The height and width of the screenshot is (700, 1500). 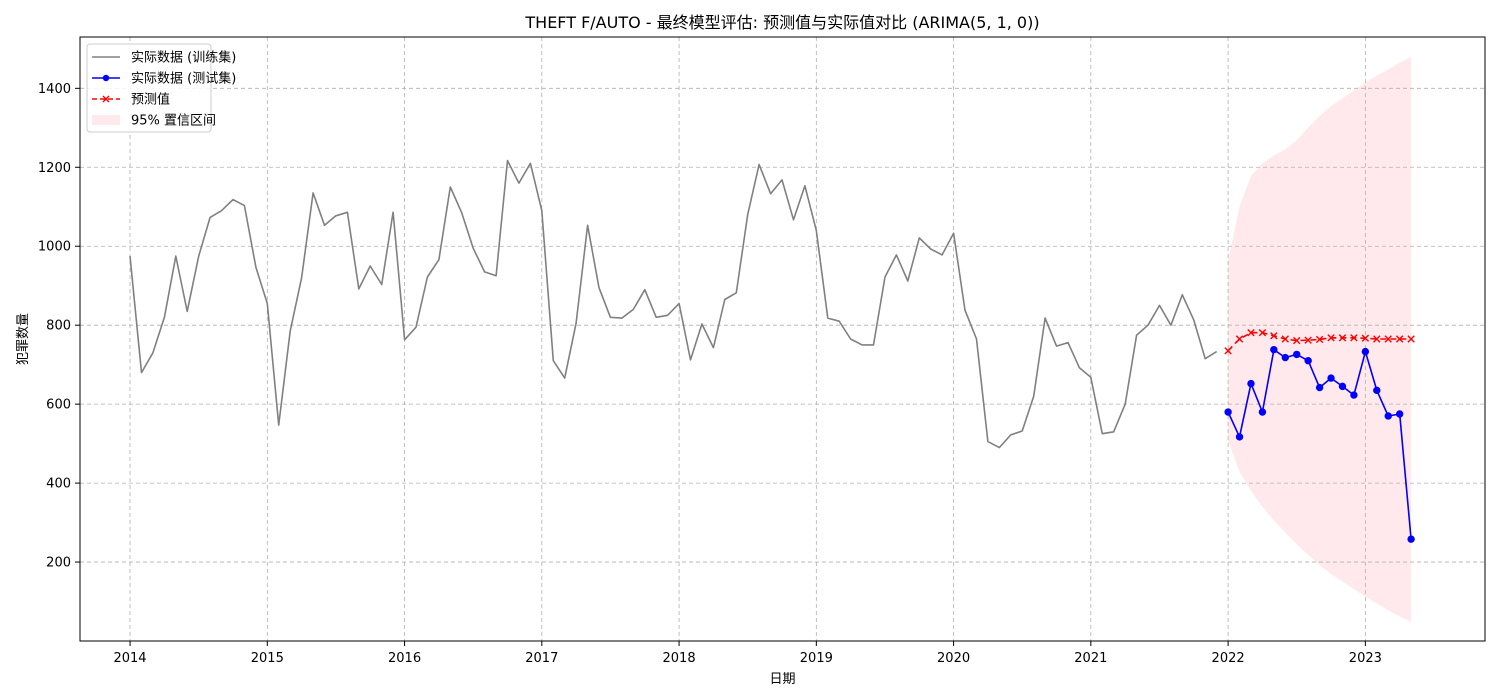 I want to click on y-tick-label: 1400, so click(x=54, y=89).